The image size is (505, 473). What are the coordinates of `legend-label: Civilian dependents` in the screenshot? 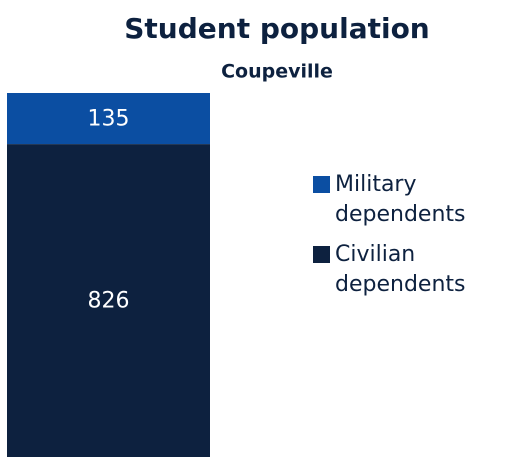 It's located at (400, 269).